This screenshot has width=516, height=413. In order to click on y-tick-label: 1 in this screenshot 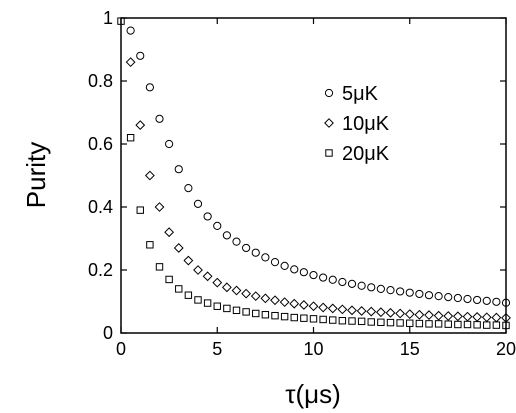, I will do `click(108, 18)`.